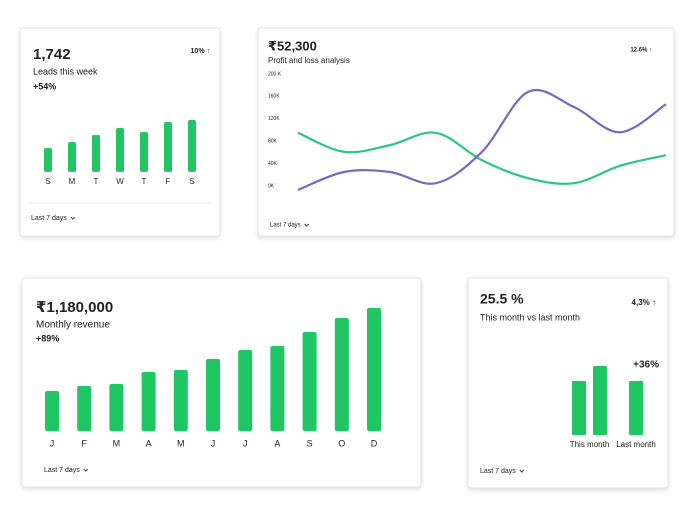  Describe the element at coordinates (47, 338) in the screenshot. I see `change: +89%` at that location.